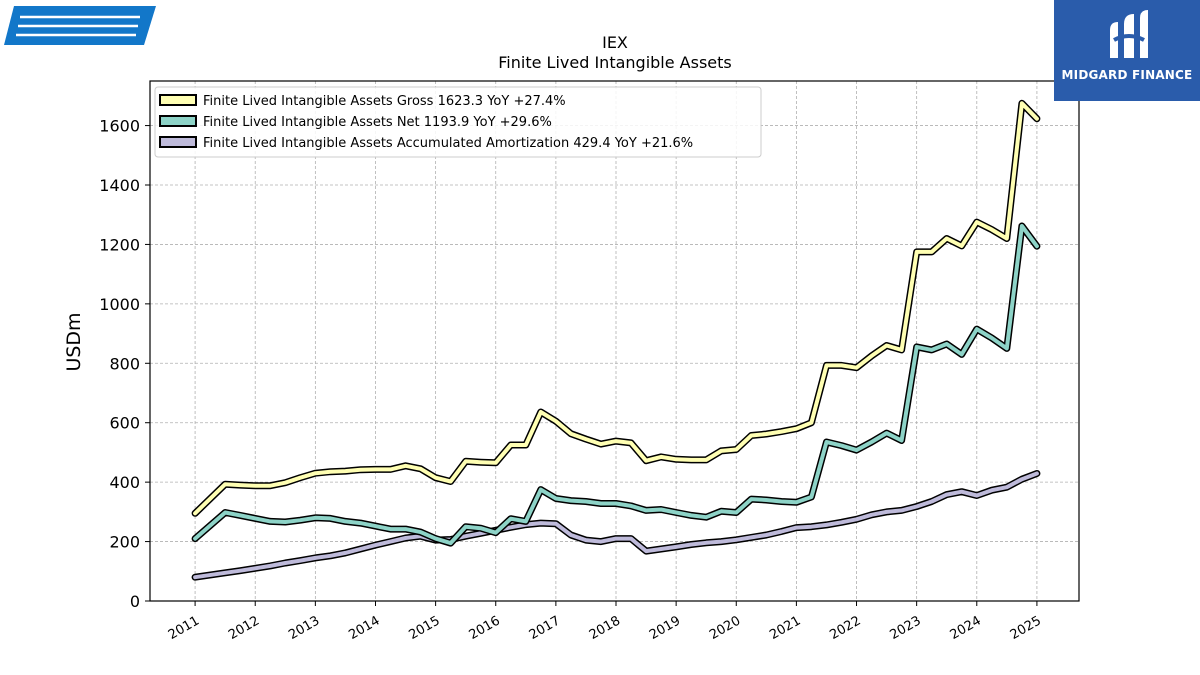  What do you see at coordinates (119, 185) in the screenshot?
I see `y-tick-label: 1400` at bounding box center [119, 185].